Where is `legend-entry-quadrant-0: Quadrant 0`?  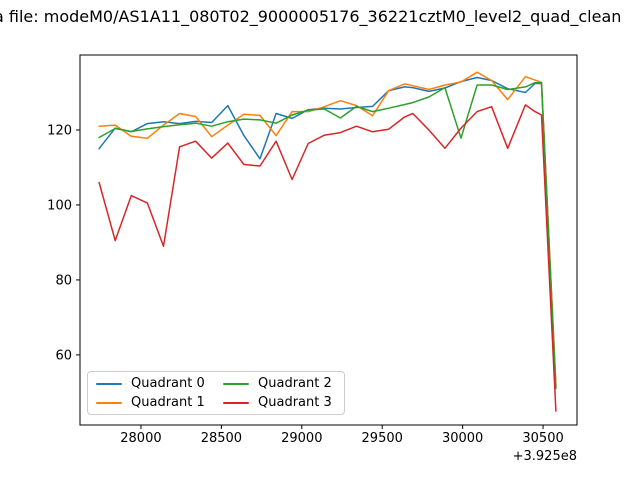
legend-entry-quadrant-0: Quadrant 0 is located at coordinates (152, 383).